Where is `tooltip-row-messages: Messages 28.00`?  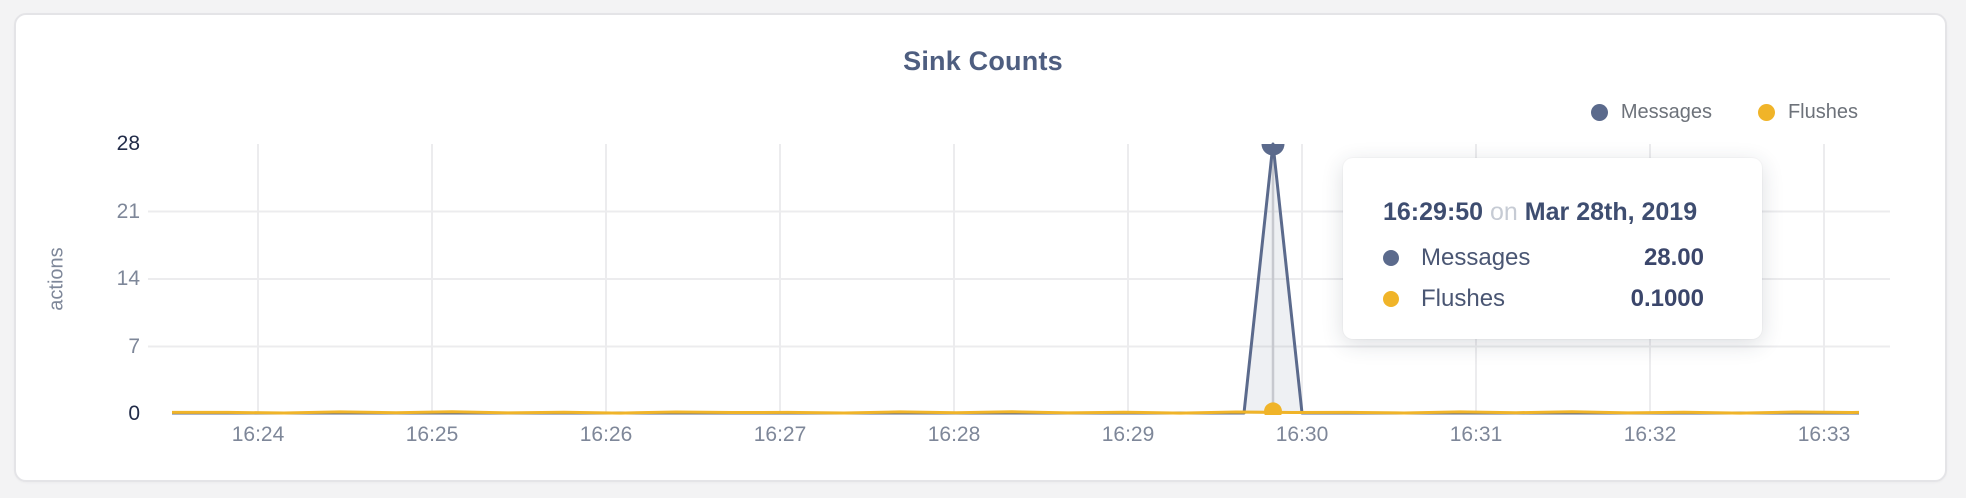
tooltip-row-messages: Messages 28.00 is located at coordinates (1543, 258).